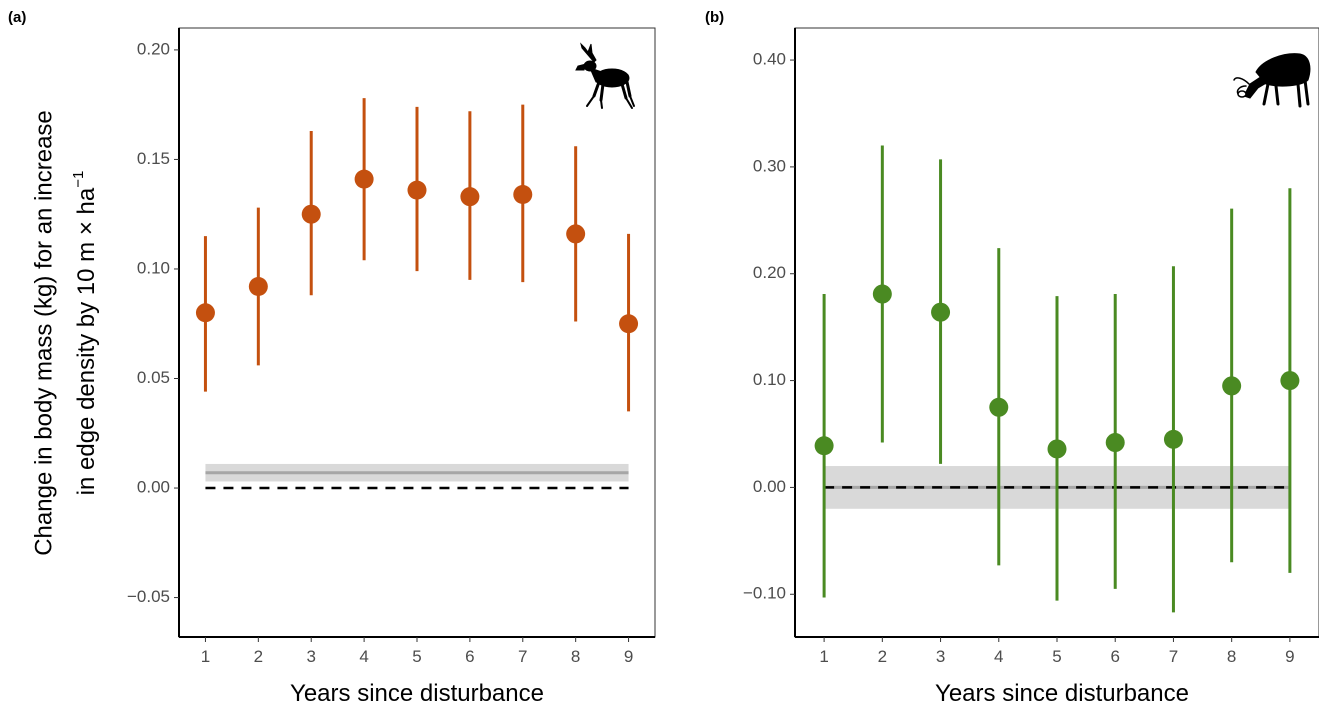 The width and height of the screenshot is (1319, 708). Describe the element at coordinates (43, 333) in the screenshot. I see `y-axis-title-line1: Change in body mass (kg) for an increase` at that location.